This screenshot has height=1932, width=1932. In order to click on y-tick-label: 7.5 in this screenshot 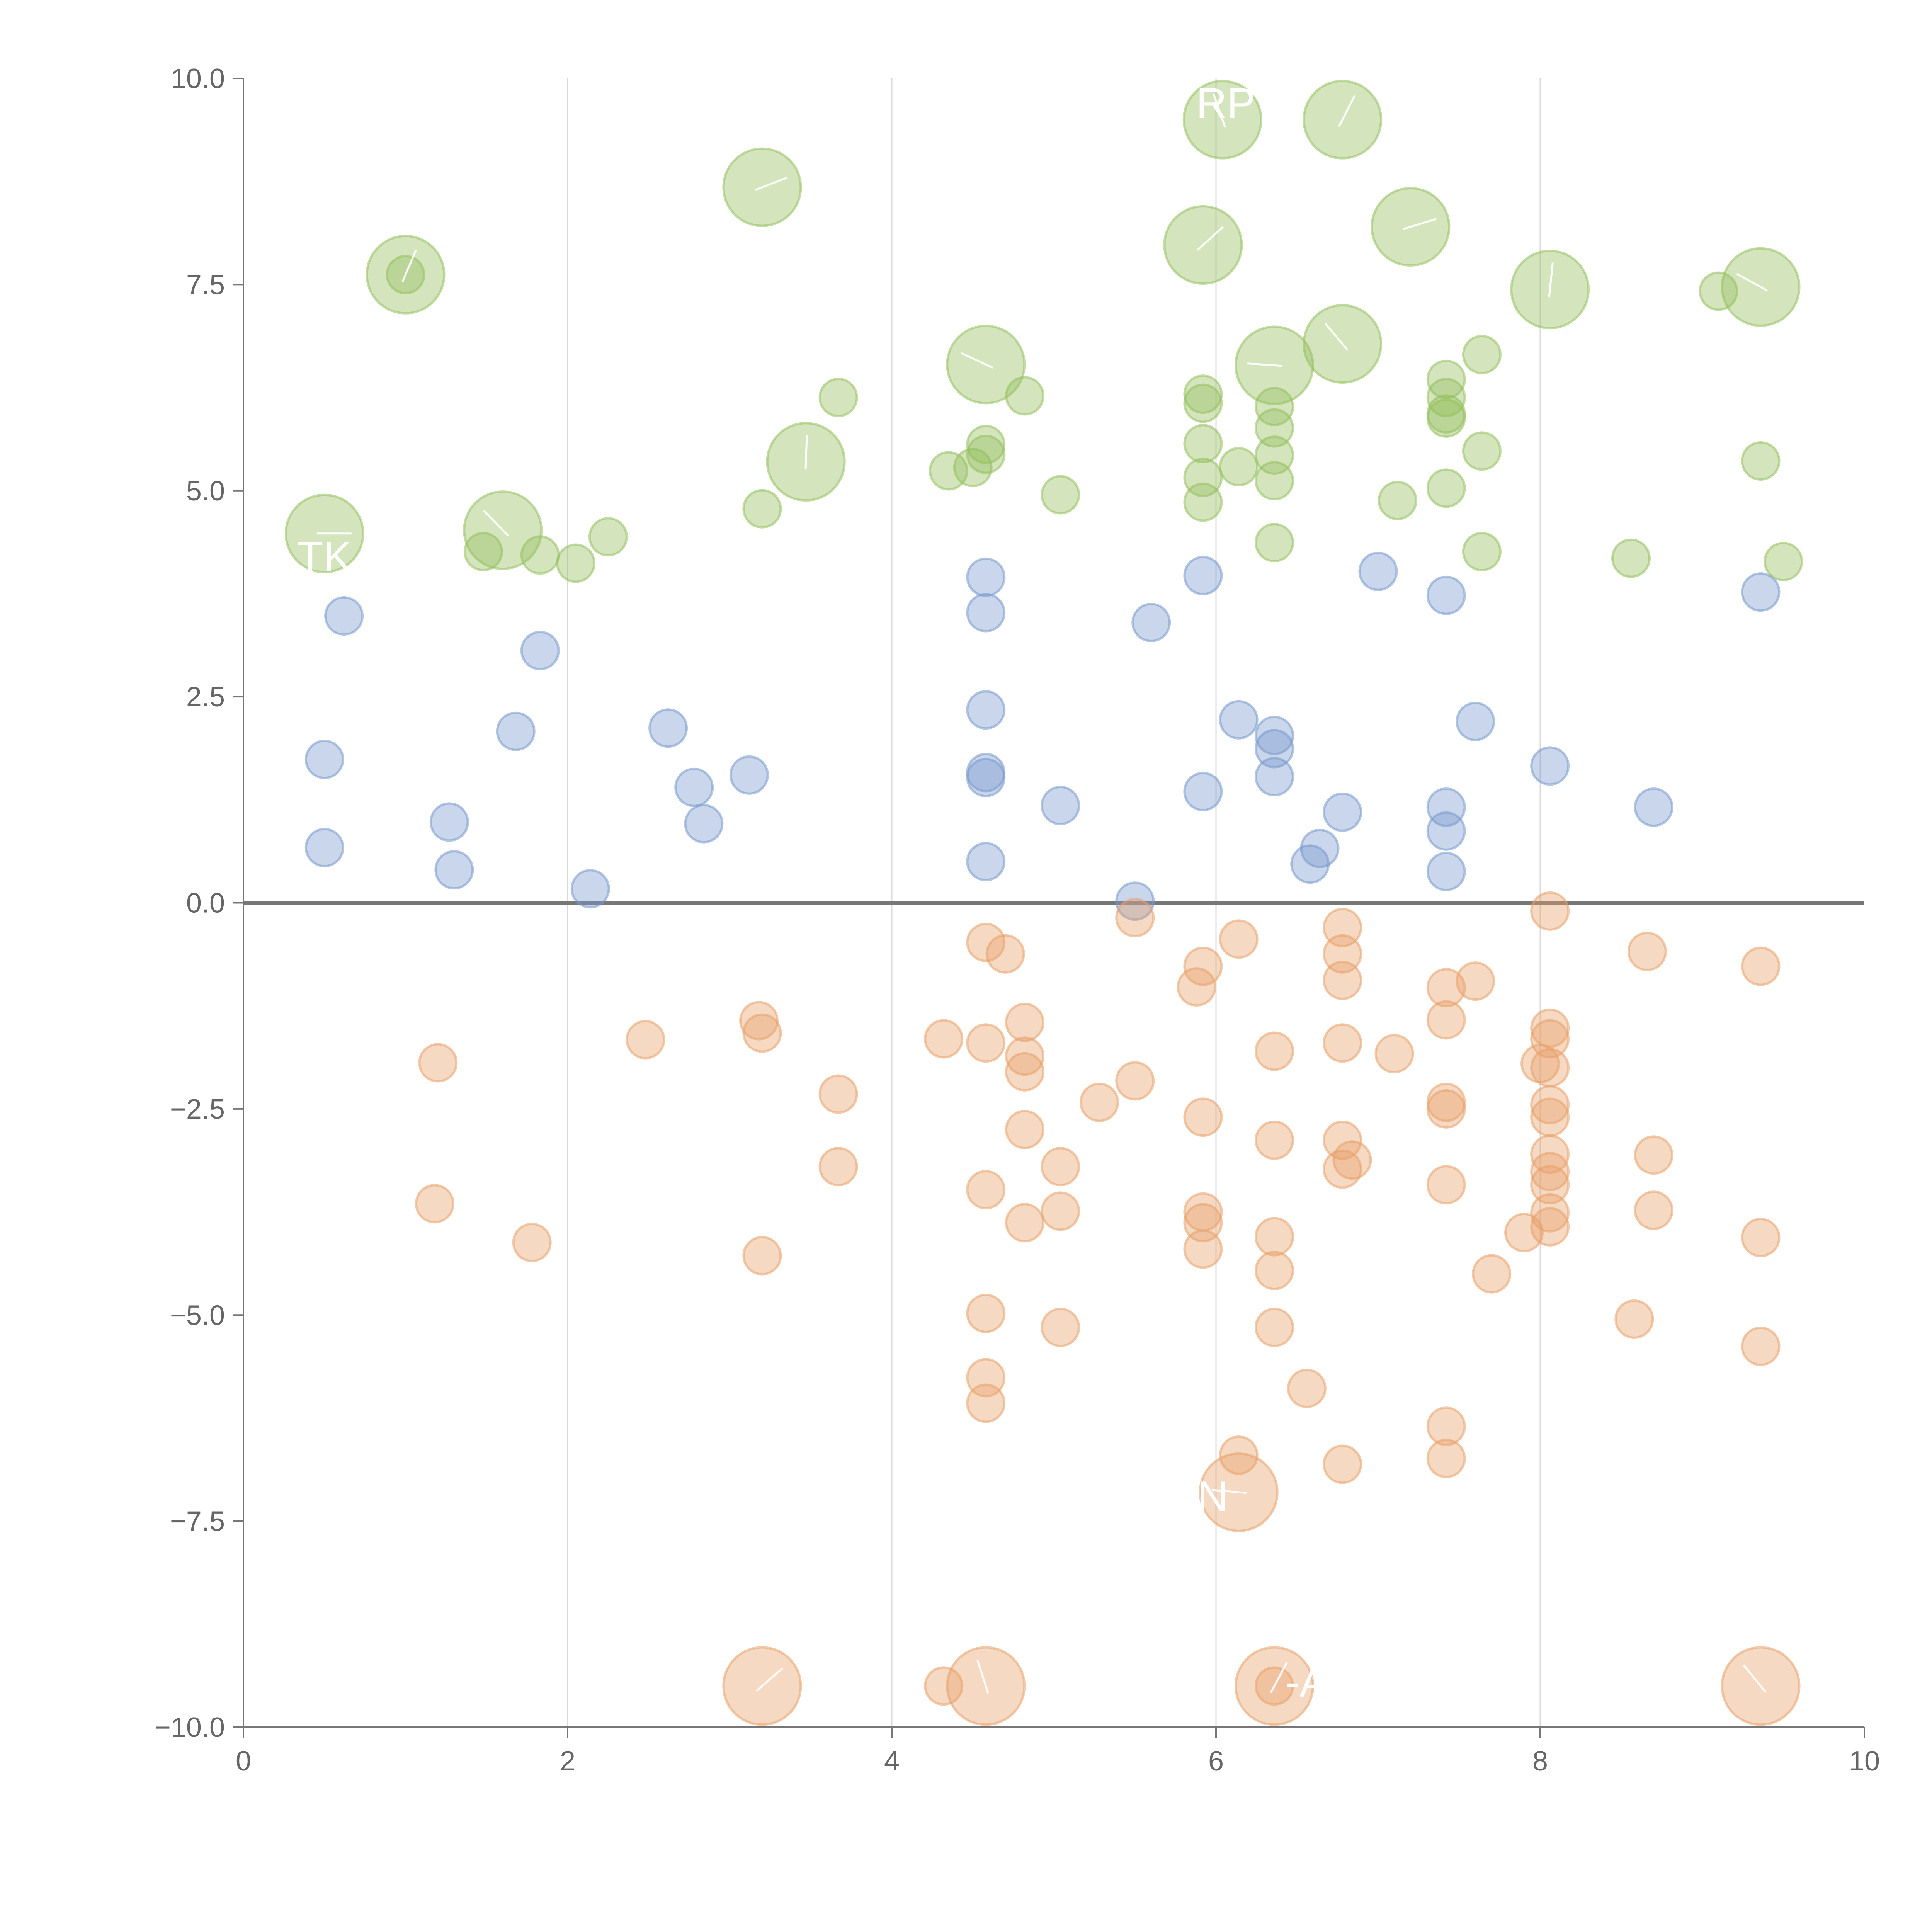, I will do `click(205, 284)`.